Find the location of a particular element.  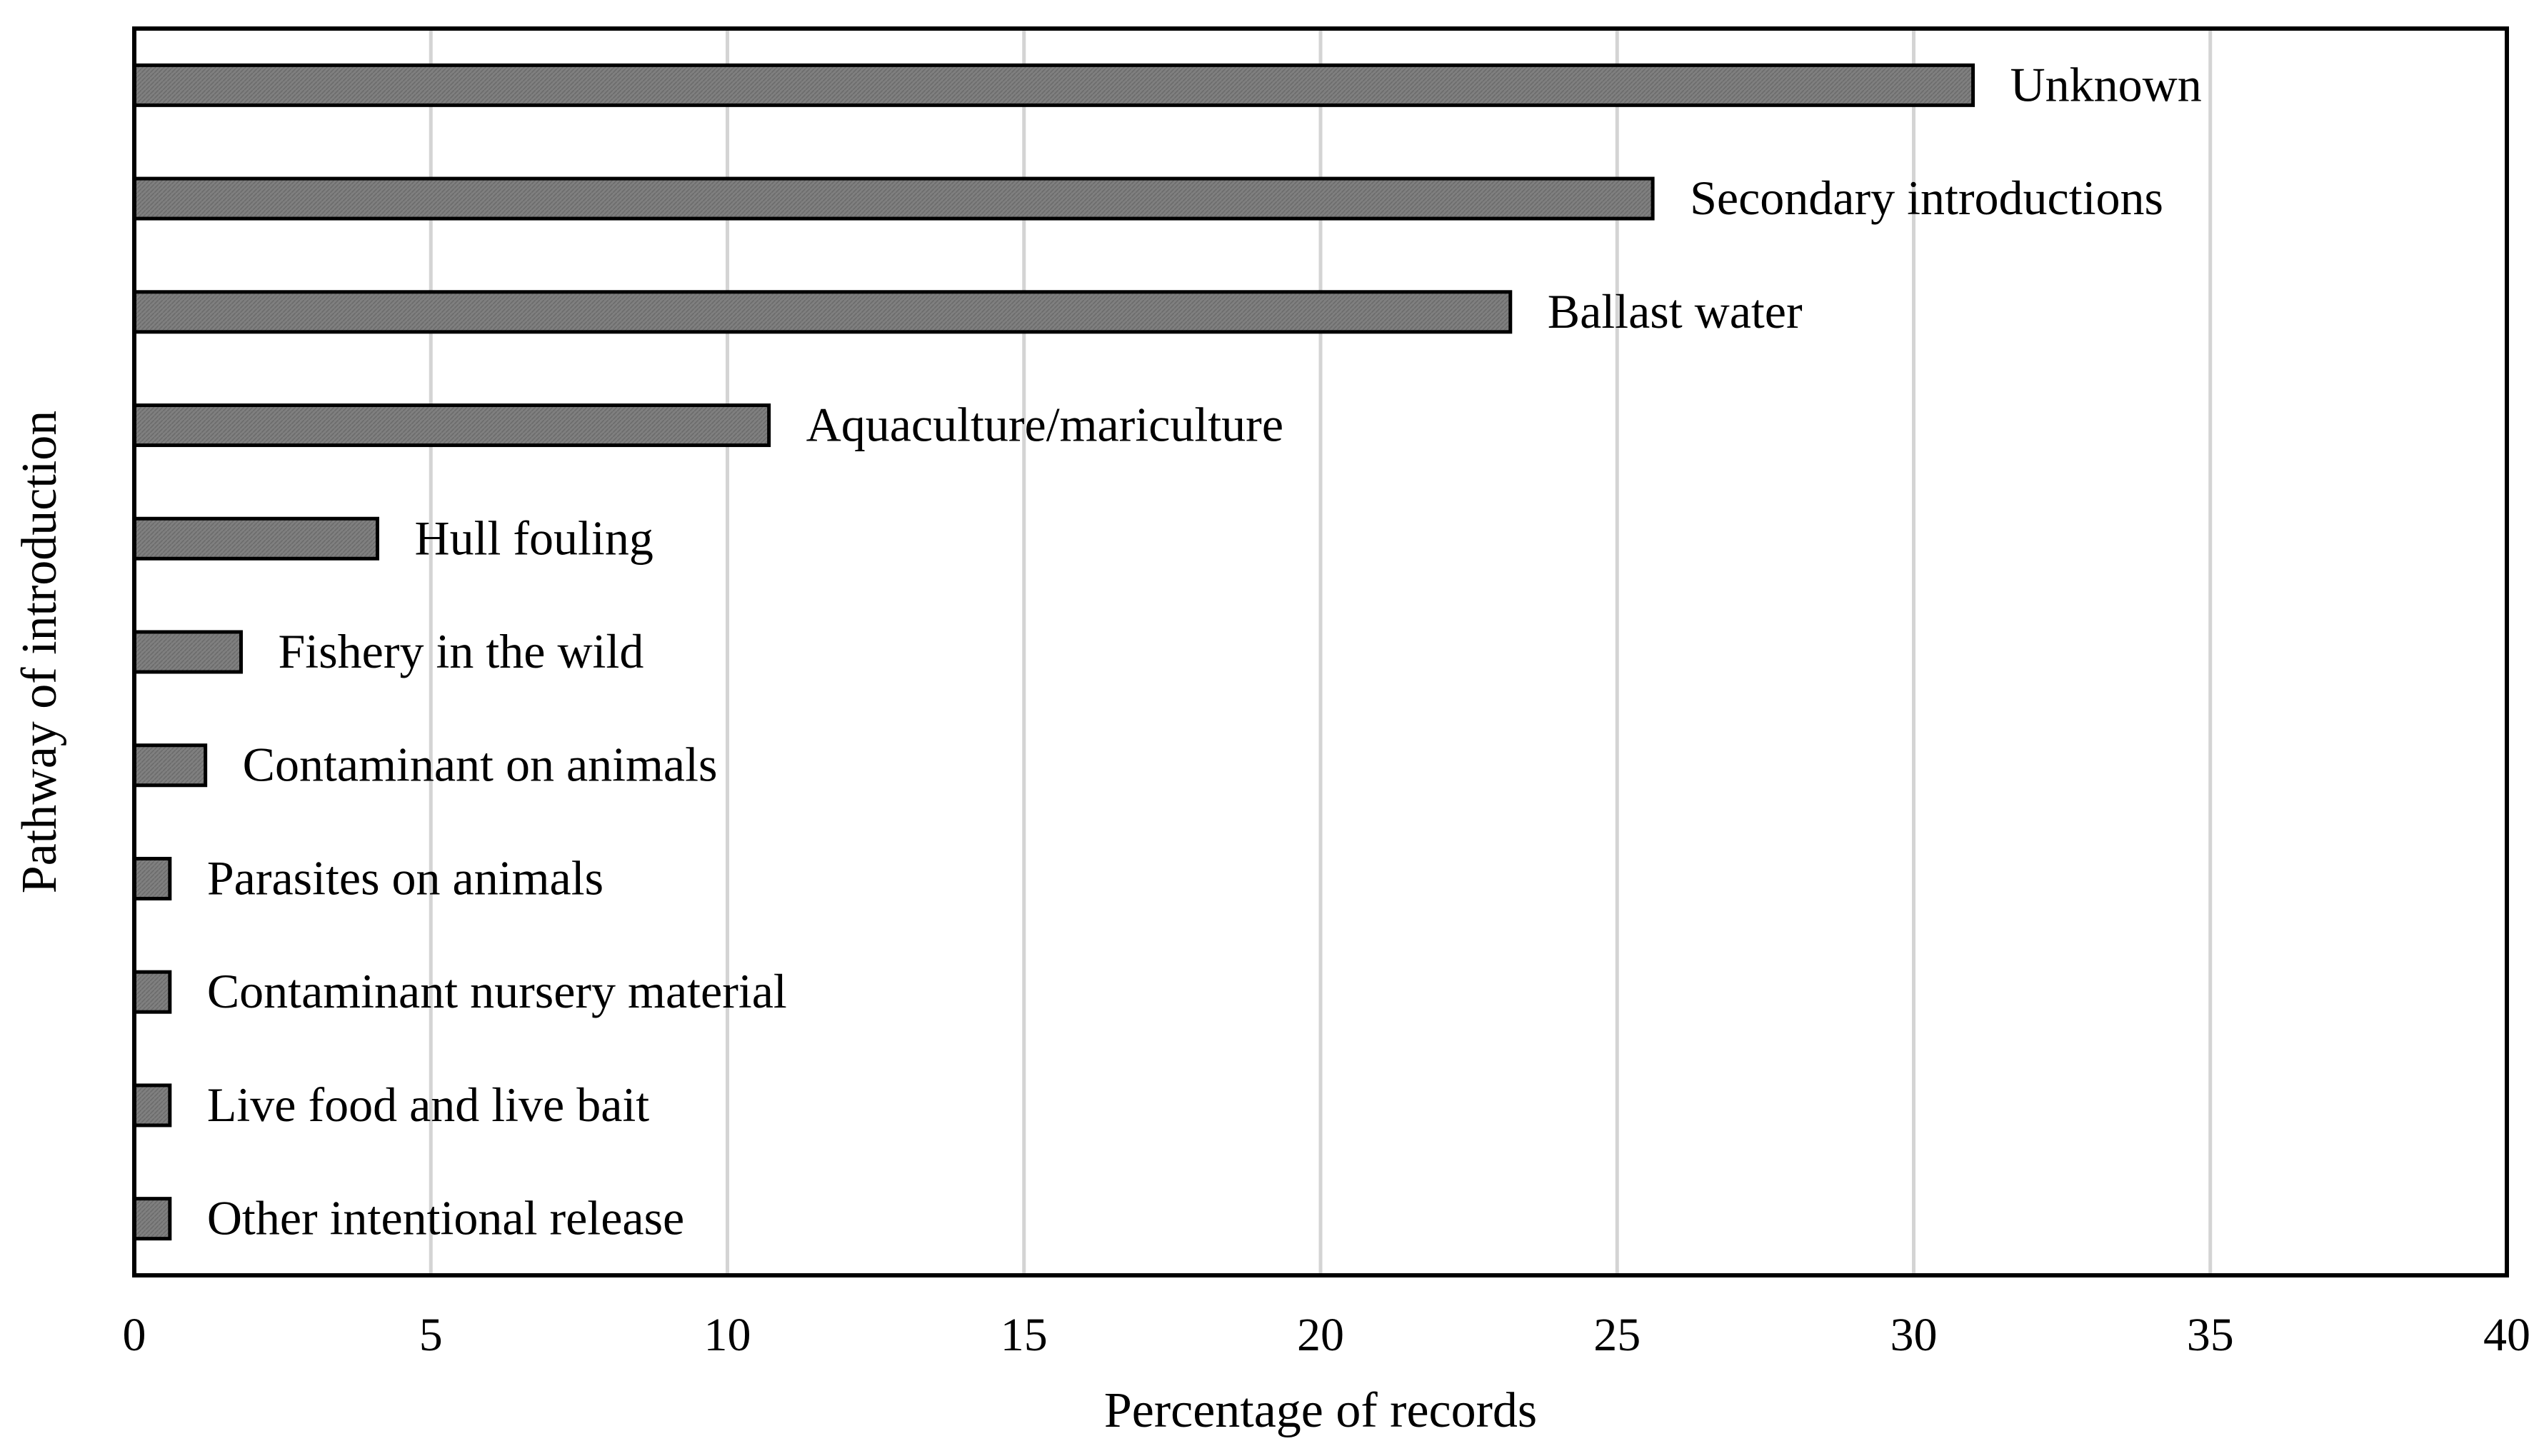

bar-category-label: Other intentional release is located at coordinates (446, 1218).